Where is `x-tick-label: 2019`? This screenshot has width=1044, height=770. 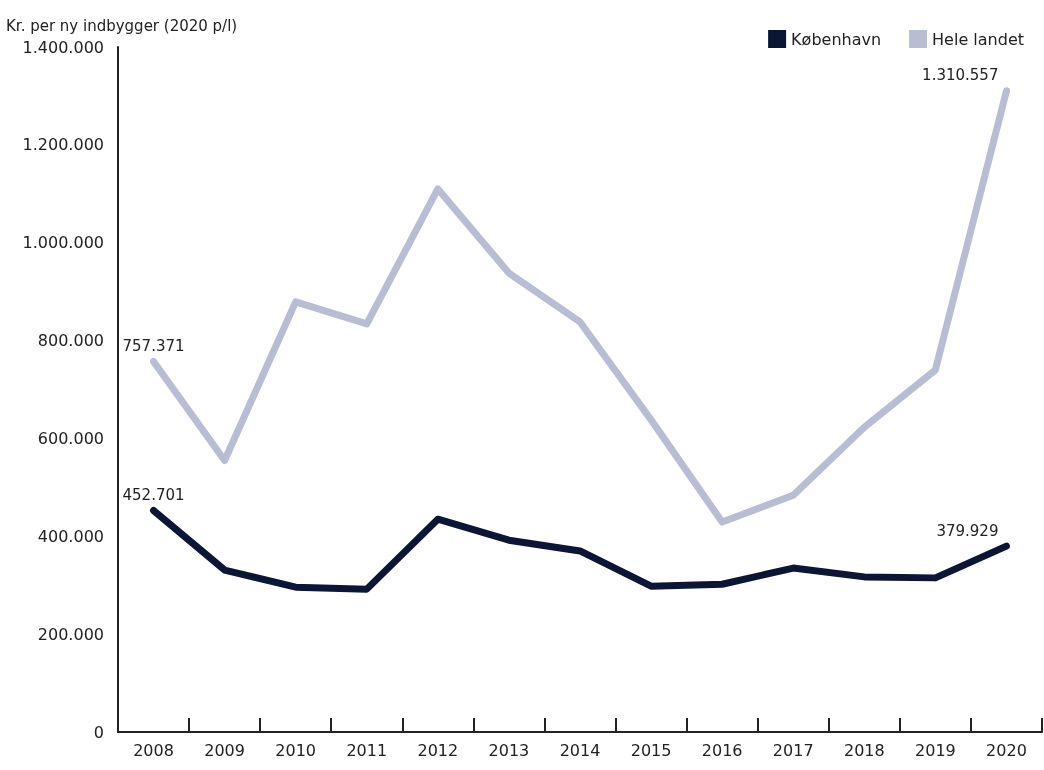 x-tick-label: 2019 is located at coordinates (935, 750).